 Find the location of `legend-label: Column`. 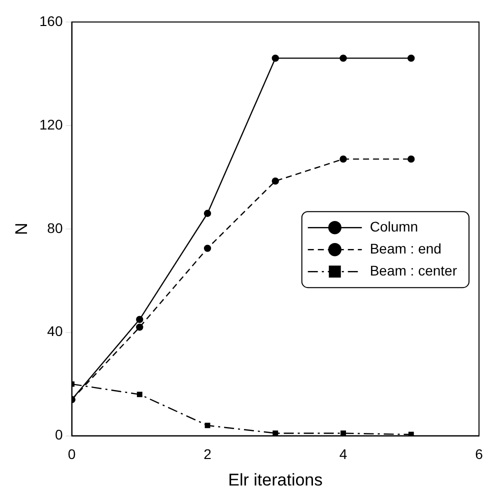

legend-label: Column is located at coordinates (394, 226).